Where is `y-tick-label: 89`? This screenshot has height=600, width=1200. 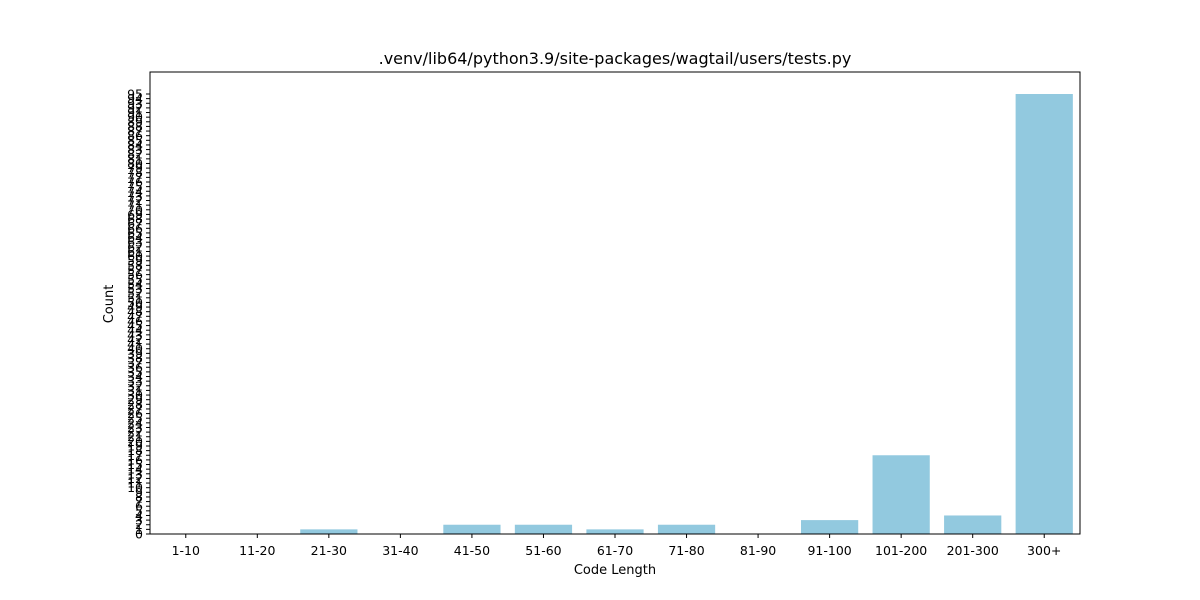 y-tick-label: 89 is located at coordinates (135, 121).